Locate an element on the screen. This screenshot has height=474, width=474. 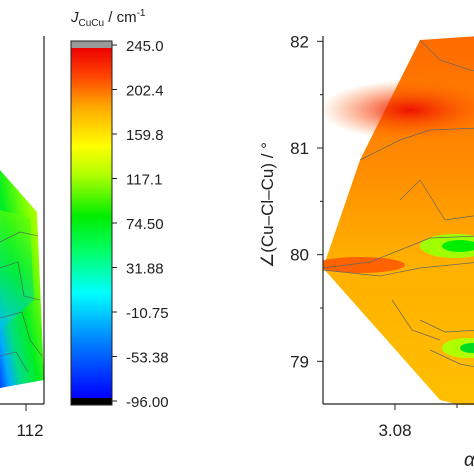
right-x-ticks: 3.08 is located at coordinates (418, 422).